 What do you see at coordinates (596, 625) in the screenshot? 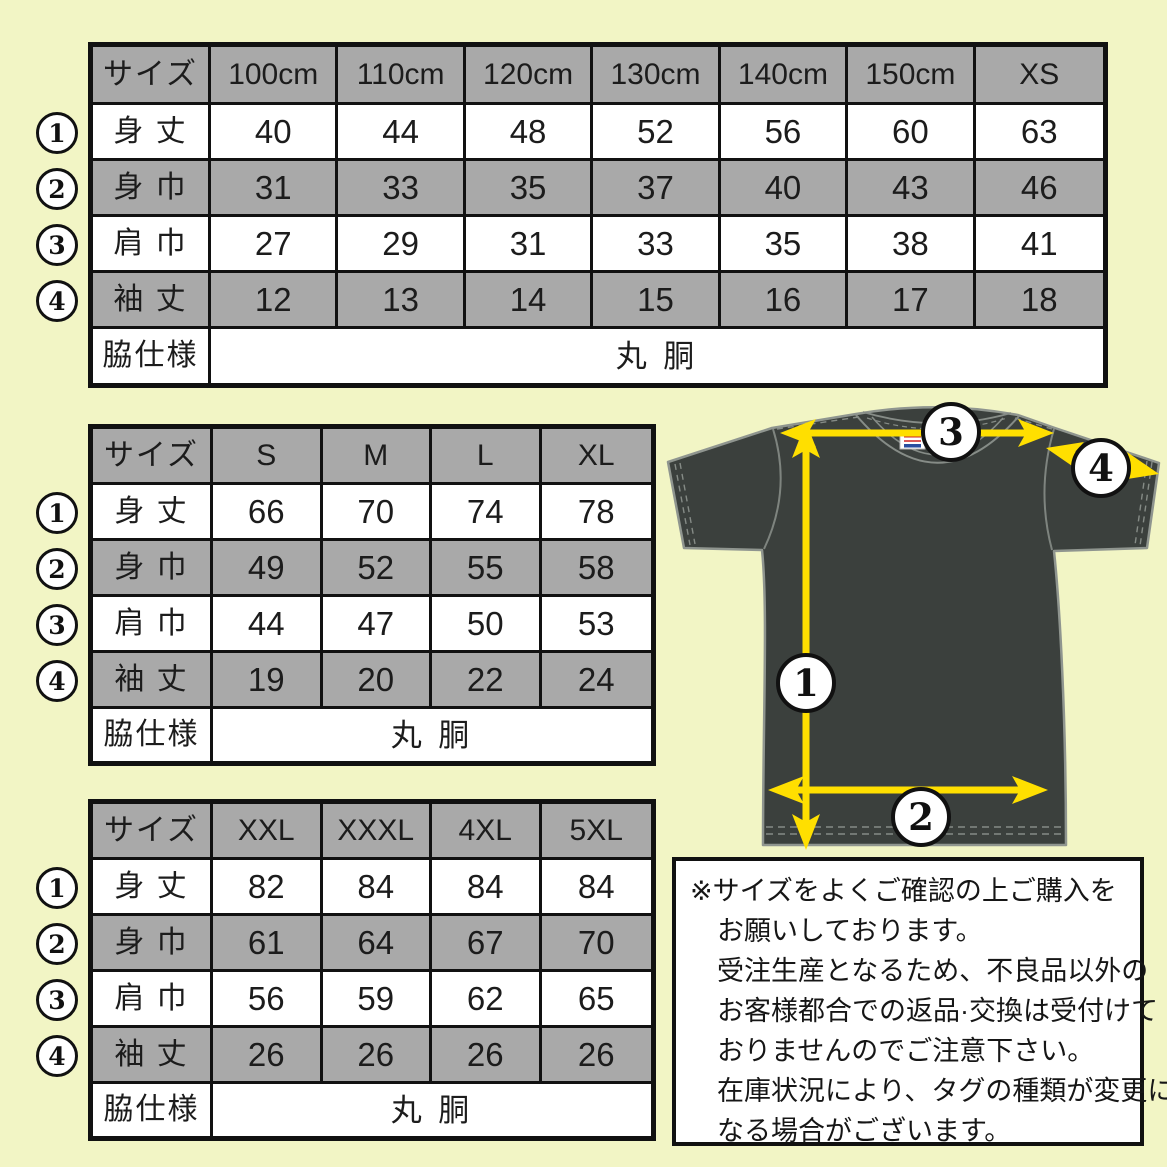
I see `value-cell: 53` at bounding box center [596, 625].